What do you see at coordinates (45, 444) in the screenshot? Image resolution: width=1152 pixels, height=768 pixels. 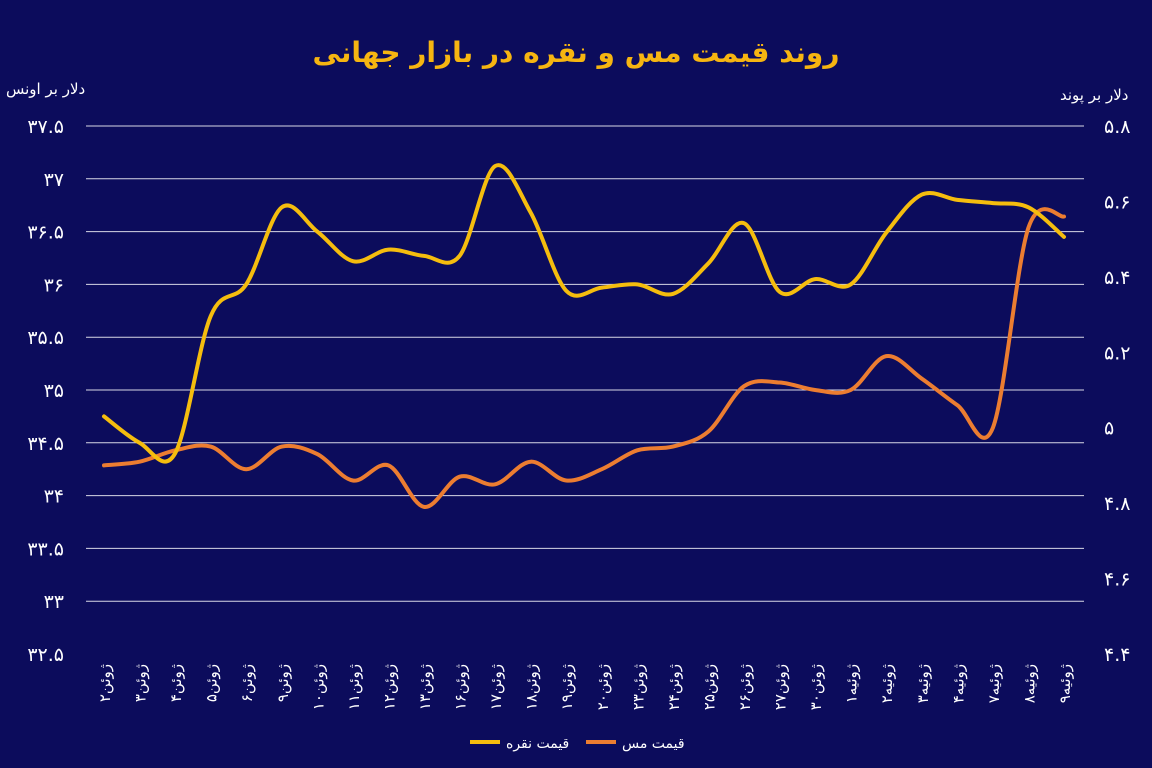 I see `left-tick-label: ۳۴.۵` at bounding box center [45, 444].